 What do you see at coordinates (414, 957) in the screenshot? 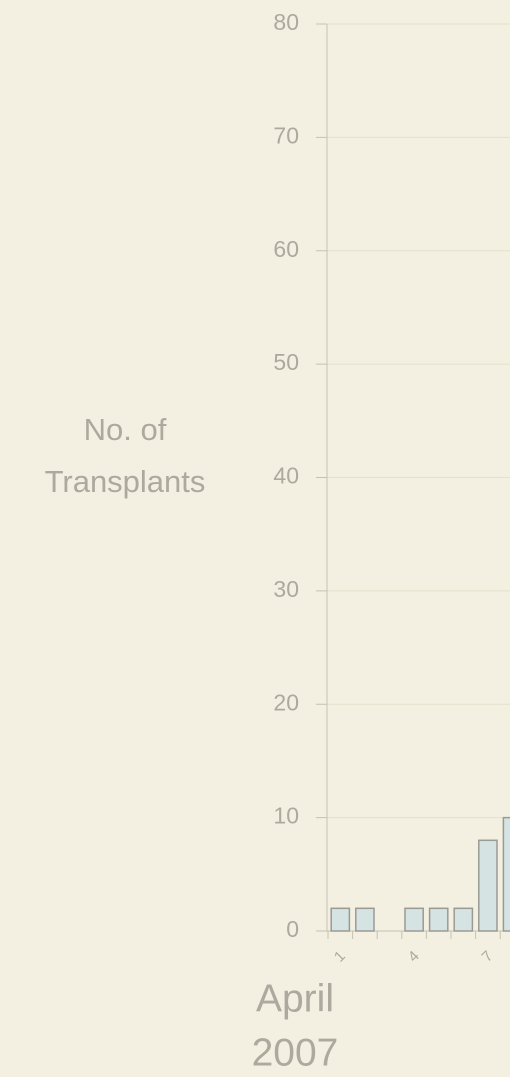
I see `x-tick-label: 4` at bounding box center [414, 957].